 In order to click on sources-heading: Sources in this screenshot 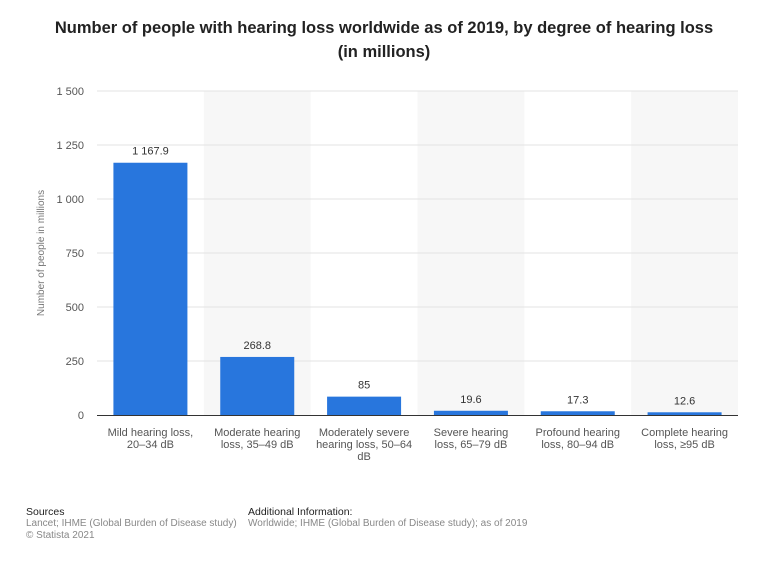, I will do `click(45, 512)`.